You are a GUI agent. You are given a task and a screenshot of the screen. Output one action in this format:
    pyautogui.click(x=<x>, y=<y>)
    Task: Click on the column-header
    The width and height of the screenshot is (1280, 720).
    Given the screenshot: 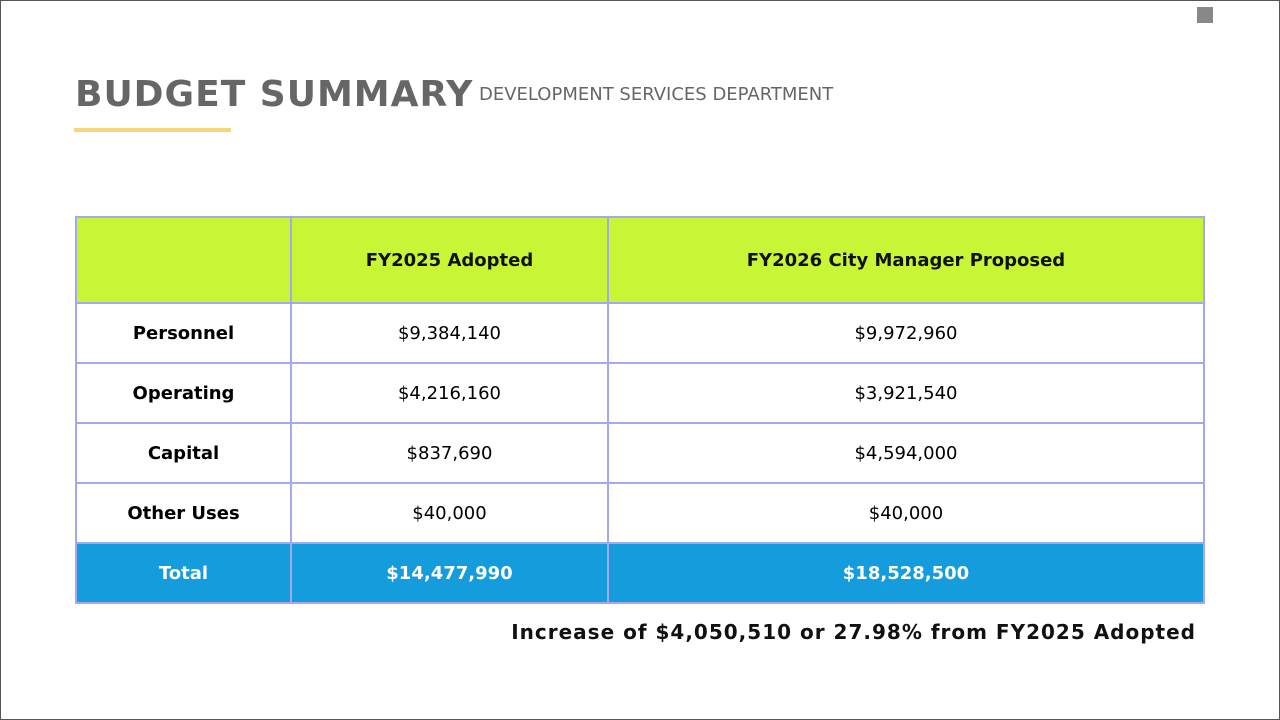 What is the action you would take?
    pyautogui.click(x=183, y=260)
    